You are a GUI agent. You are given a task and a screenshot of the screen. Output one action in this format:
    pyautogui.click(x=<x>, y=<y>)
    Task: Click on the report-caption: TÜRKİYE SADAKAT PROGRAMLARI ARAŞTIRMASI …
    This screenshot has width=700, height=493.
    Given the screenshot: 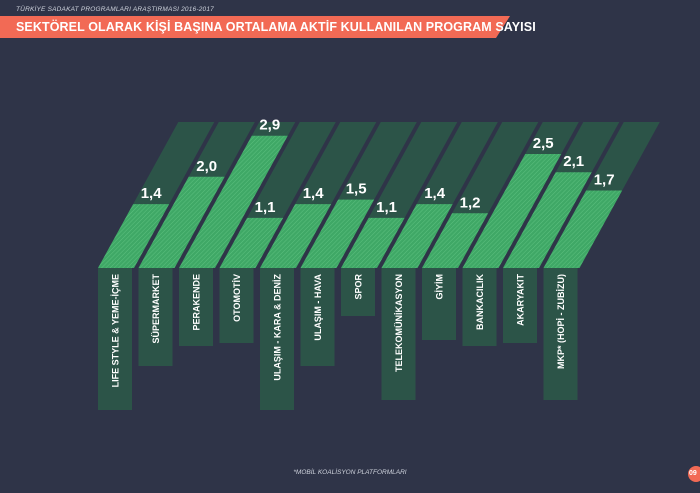 What is the action you would take?
    pyautogui.click(x=115, y=9)
    